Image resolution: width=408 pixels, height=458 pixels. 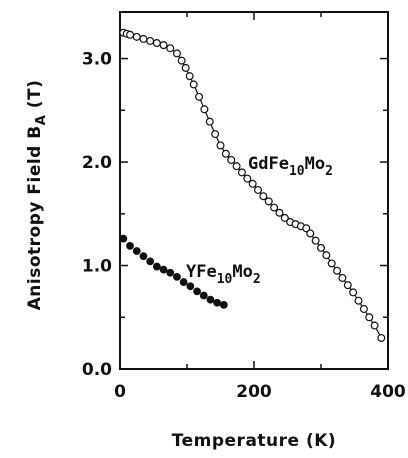 What do you see at coordinates (97, 267) in the screenshot?
I see `y-tick-label: 1.0` at bounding box center [97, 267].